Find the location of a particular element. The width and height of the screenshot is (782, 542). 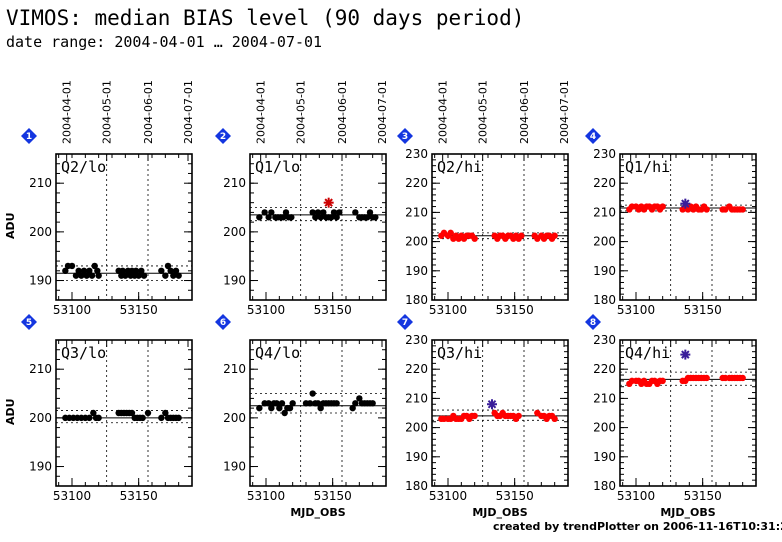

panel-badge-number: 1 is located at coordinates (29, 137).